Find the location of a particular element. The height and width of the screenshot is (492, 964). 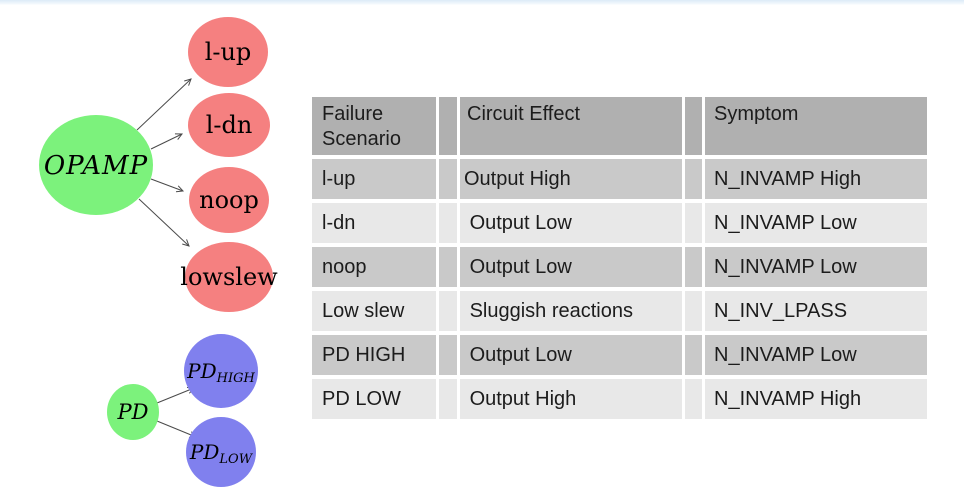

pd-low-node-label: PDLOW is located at coordinates (221, 453).